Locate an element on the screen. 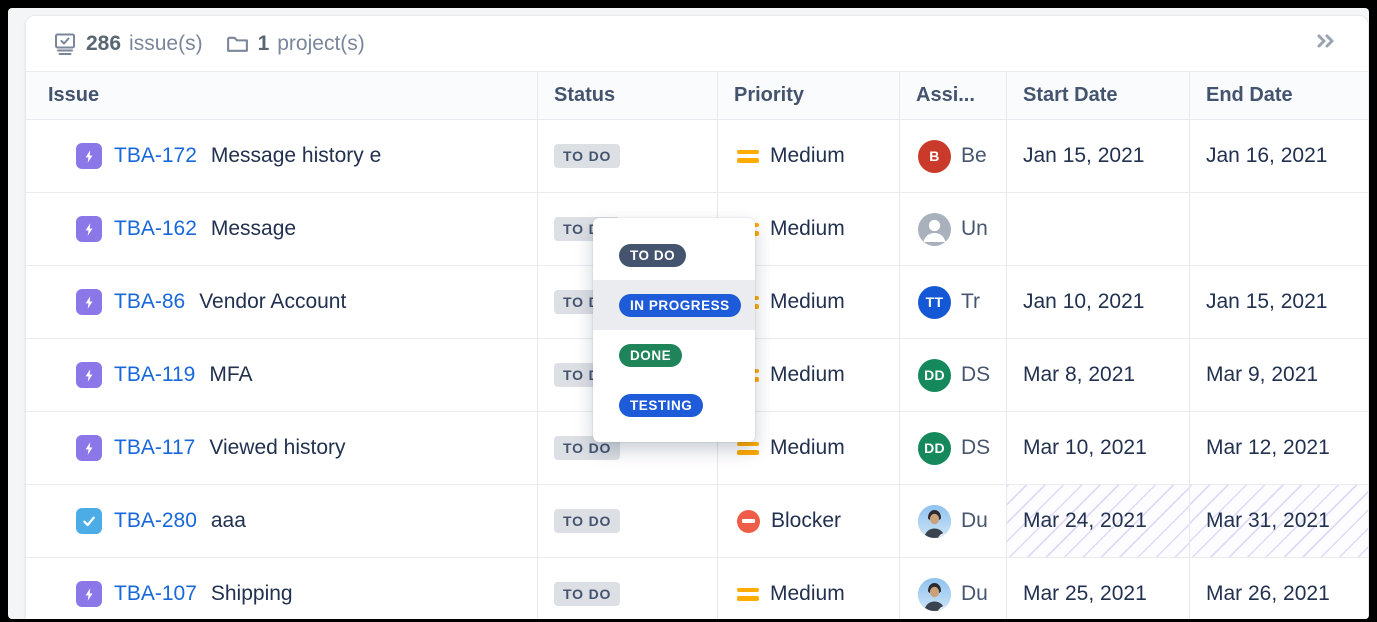 The image size is (1377, 622). task-type-icon is located at coordinates (89, 521).